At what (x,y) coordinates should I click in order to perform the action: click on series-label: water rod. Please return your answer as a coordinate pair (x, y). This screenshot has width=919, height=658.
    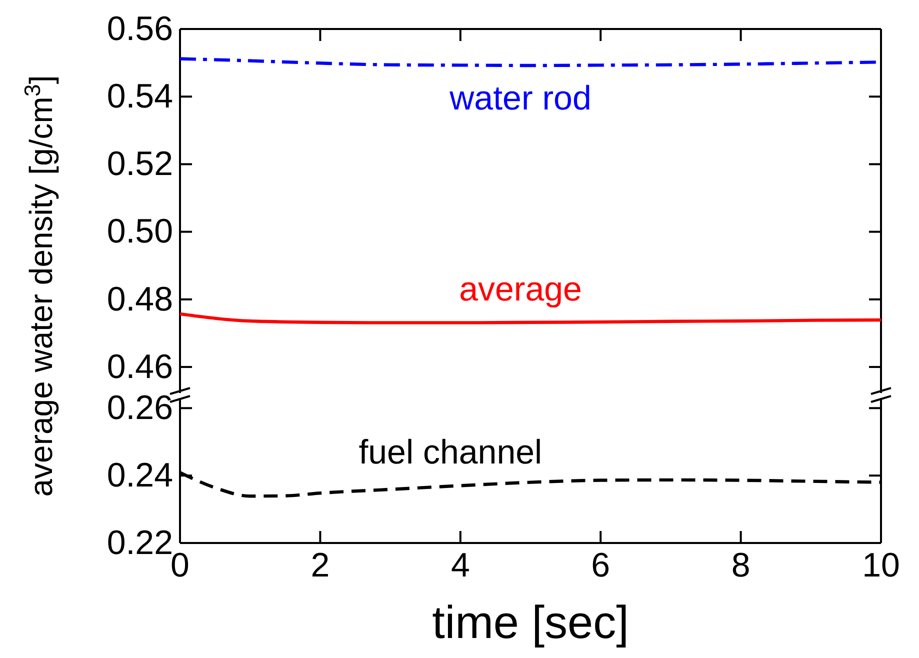
    Looking at the image, I should click on (520, 99).